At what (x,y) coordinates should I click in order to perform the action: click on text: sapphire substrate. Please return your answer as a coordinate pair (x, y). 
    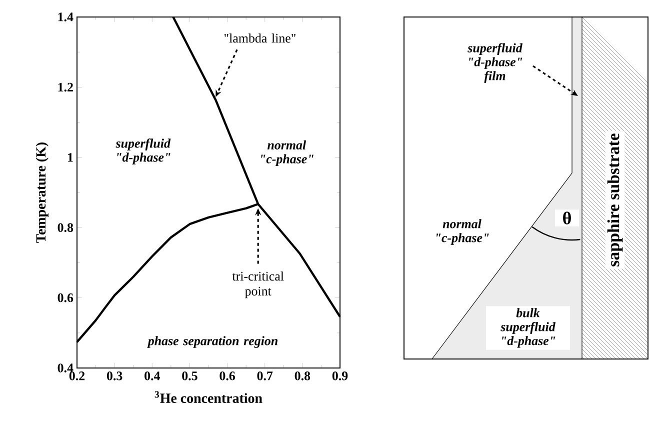
    Looking at the image, I should click on (615, 200).